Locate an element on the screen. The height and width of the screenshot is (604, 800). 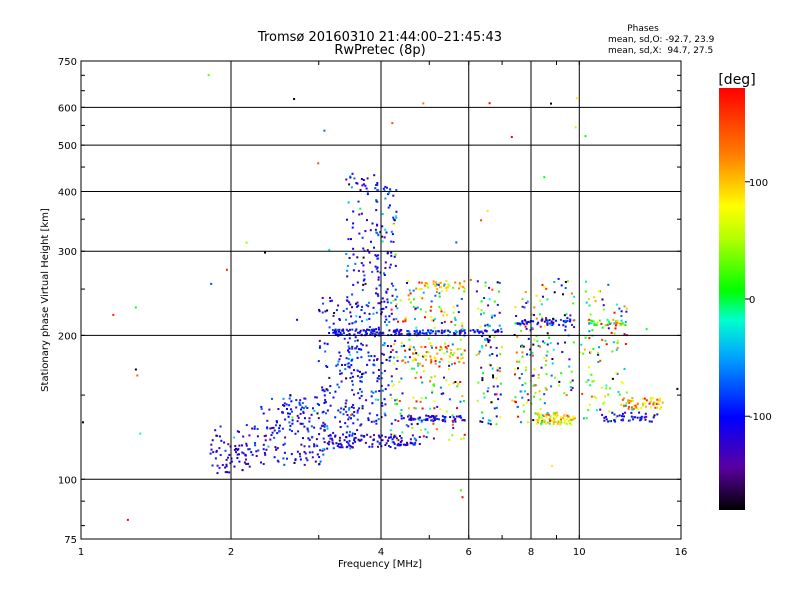
x-axis-label: Frequency [MHz] is located at coordinates (380, 564).